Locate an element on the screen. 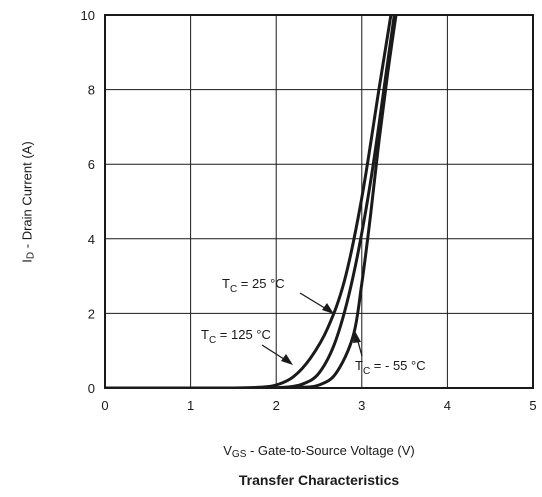 The height and width of the screenshot is (497, 542). annotation-minus55c-main: T is located at coordinates (359, 365).